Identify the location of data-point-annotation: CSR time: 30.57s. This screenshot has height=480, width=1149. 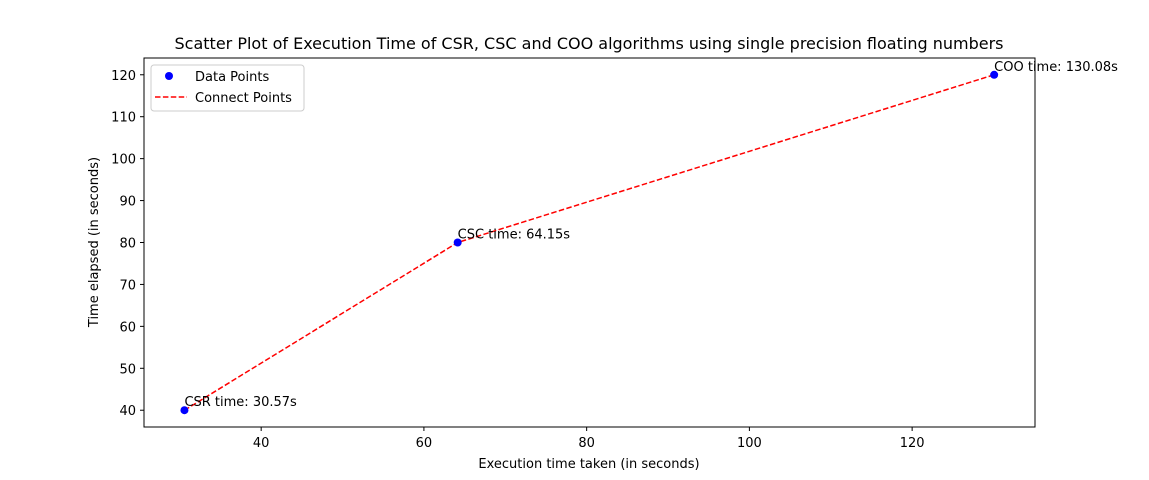
(240, 402).